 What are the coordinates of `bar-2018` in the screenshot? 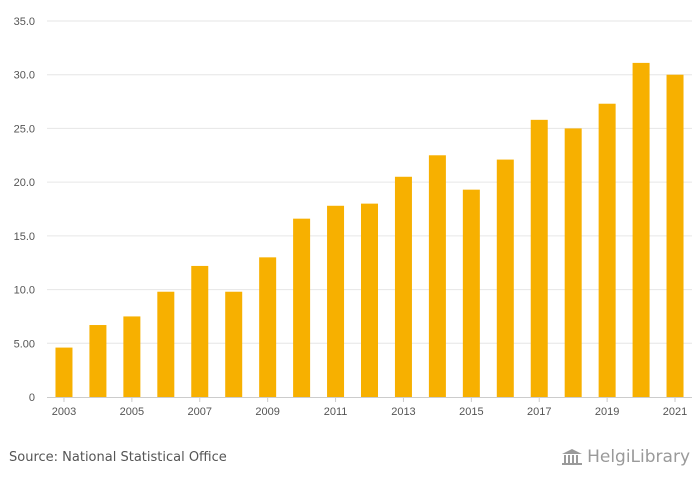 It's located at (573, 262).